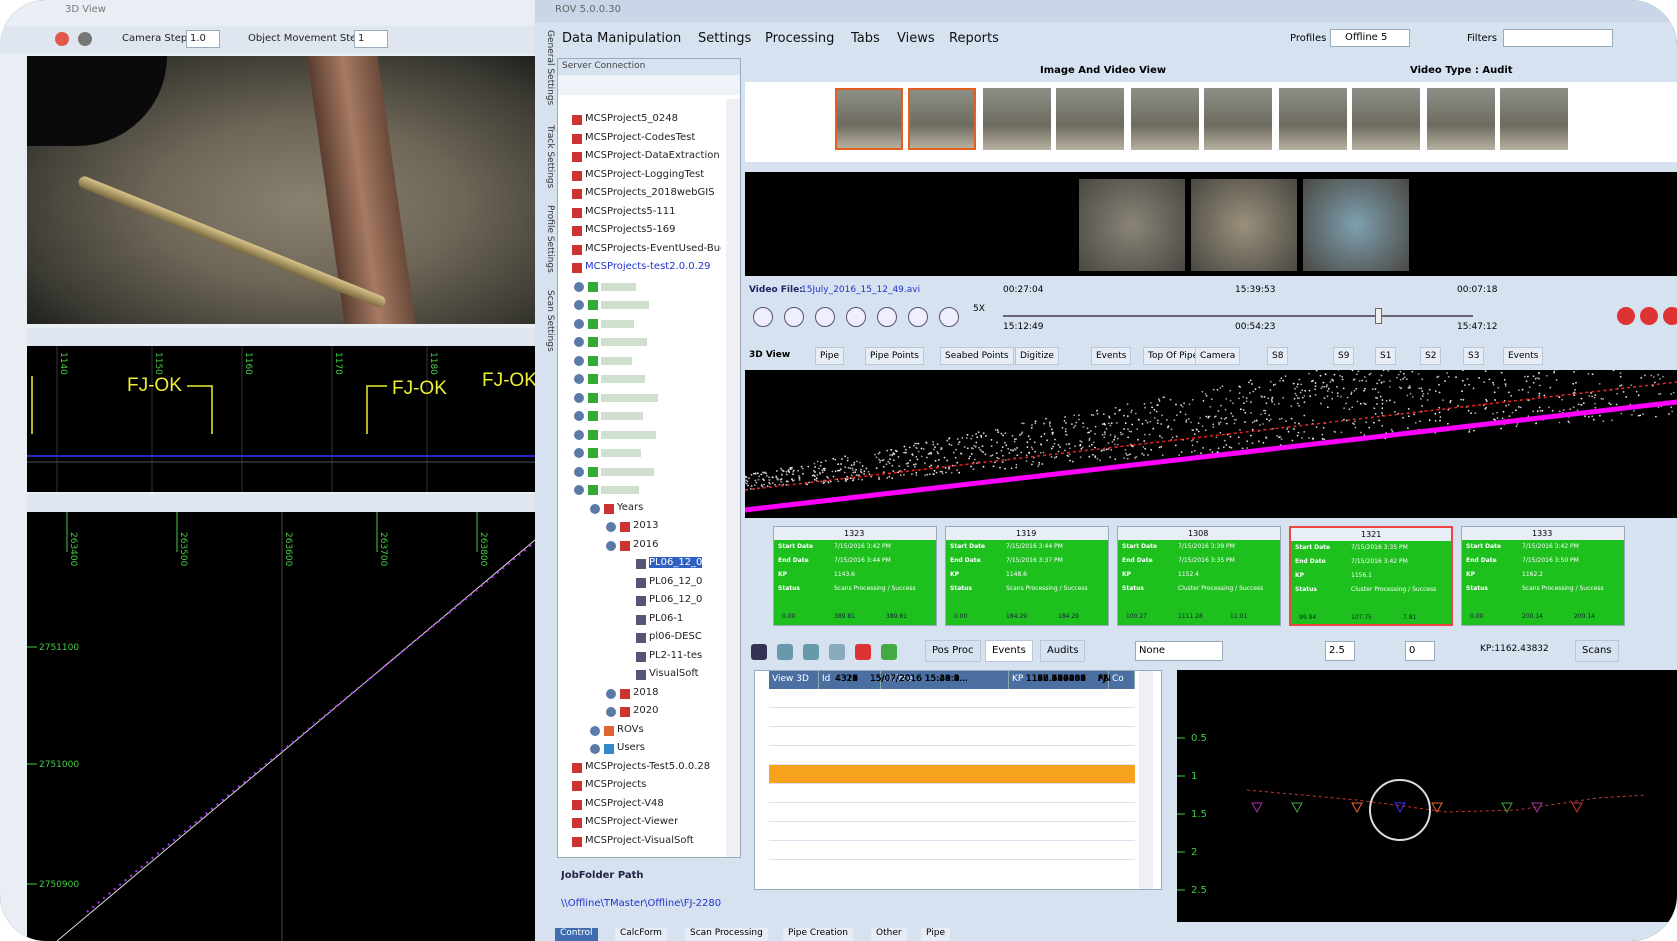 Image resolution: width=1677 pixels, height=941 pixels. Describe the element at coordinates (653, 248) in the screenshot. I see `tree-item: MCSProjects-EventUsed-Bug` at that location.